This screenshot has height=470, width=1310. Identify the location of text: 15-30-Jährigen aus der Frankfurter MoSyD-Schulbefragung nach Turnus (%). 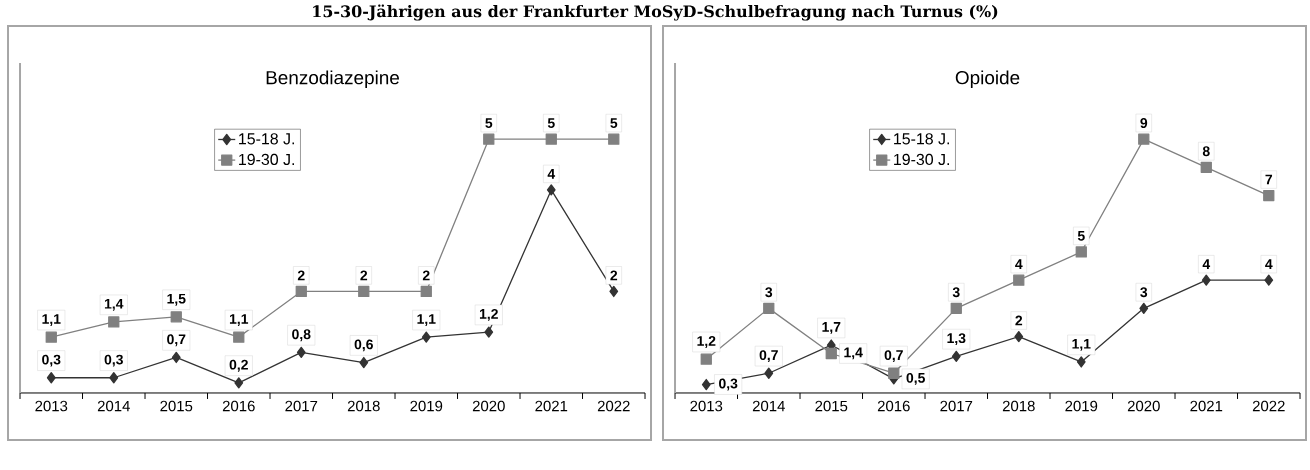
(655, 12).